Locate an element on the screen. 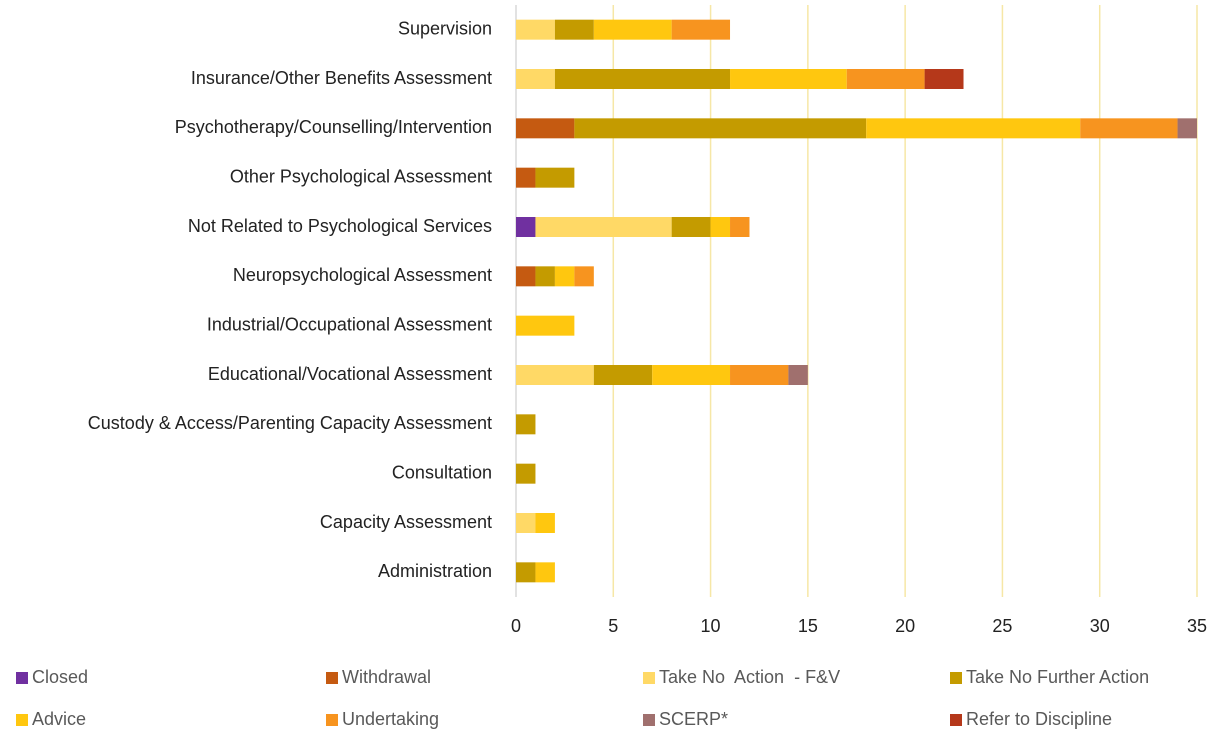 Image resolution: width=1218 pixels, height=735 pixels. y-tick-label: Administration is located at coordinates (435, 571).